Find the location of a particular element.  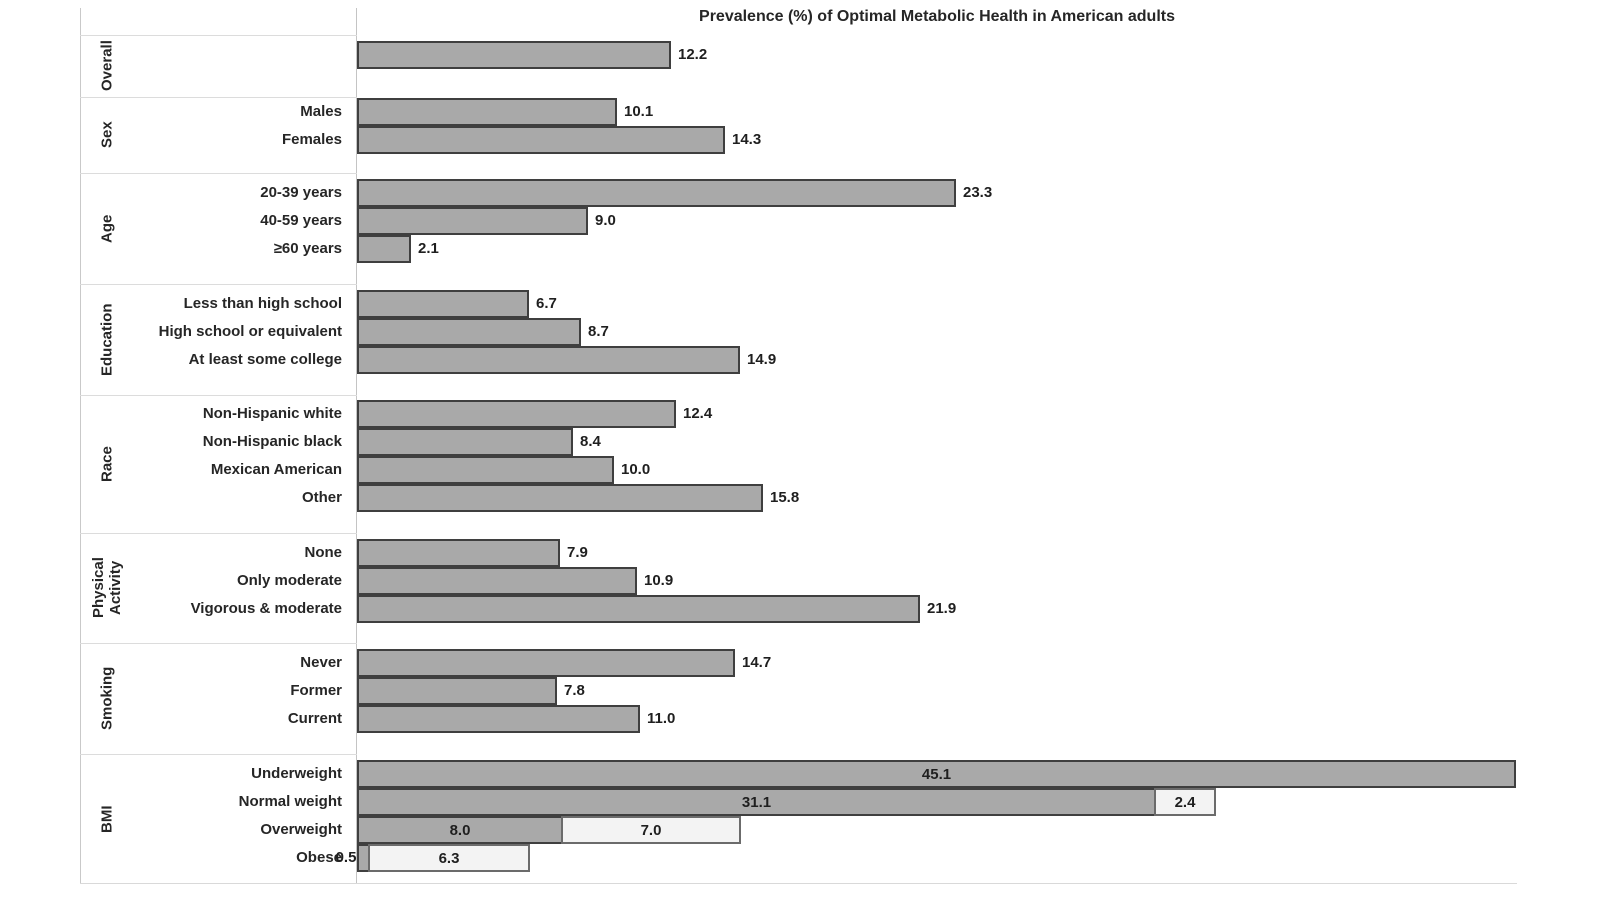

row-label: Males is located at coordinates (321, 111).